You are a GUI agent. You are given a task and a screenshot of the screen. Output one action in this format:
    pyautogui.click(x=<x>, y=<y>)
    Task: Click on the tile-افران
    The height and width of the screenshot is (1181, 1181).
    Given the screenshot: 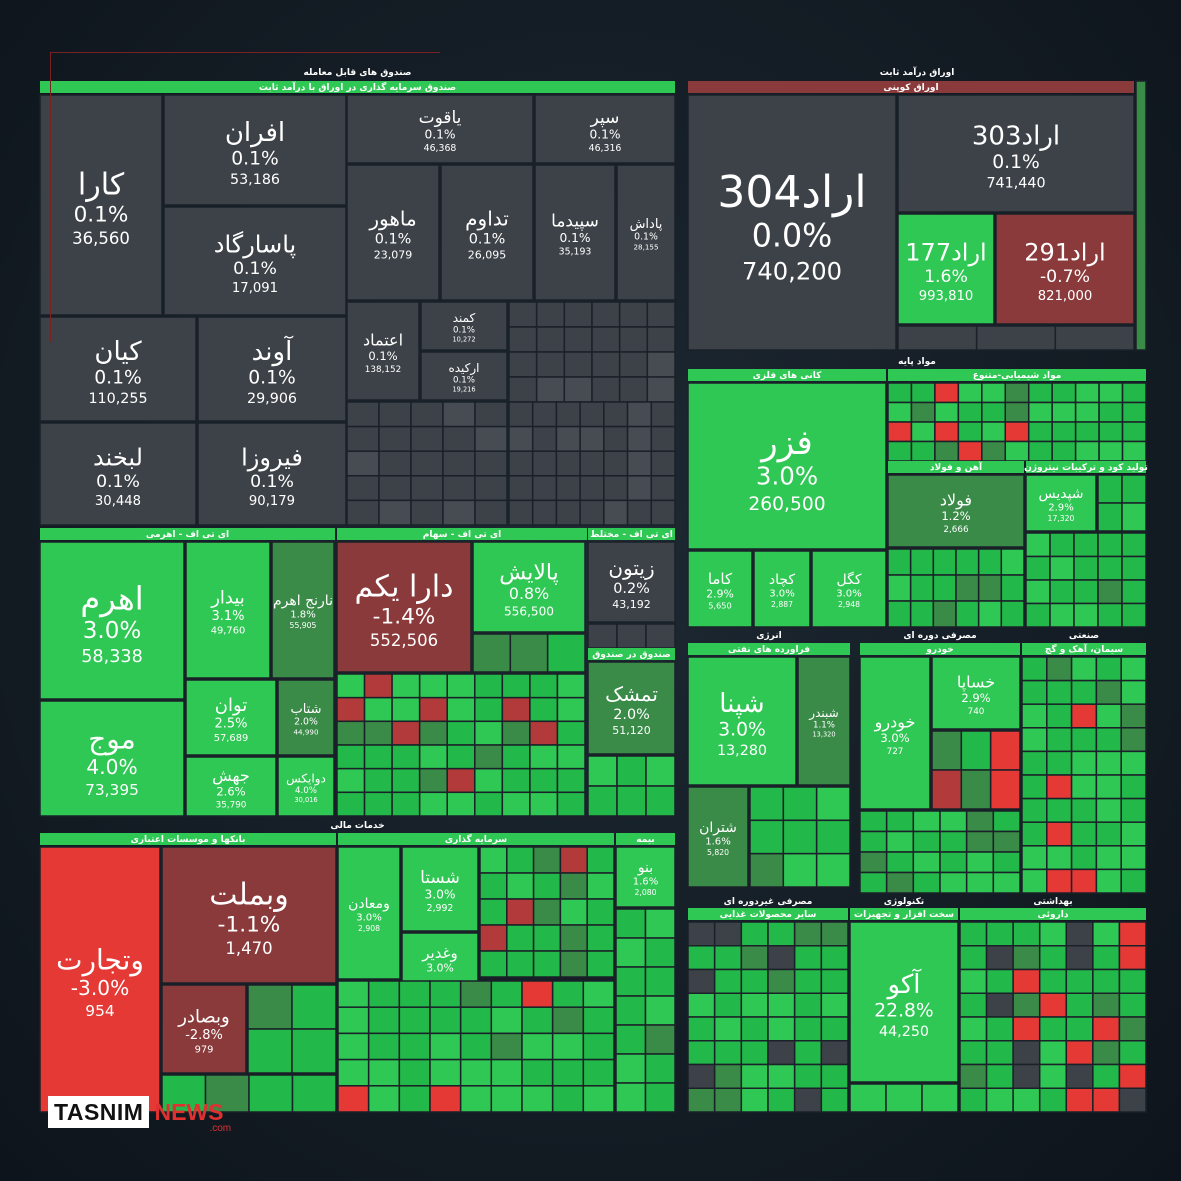 What is the action you would take?
    pyautogui.click(x=255, y=150)
    